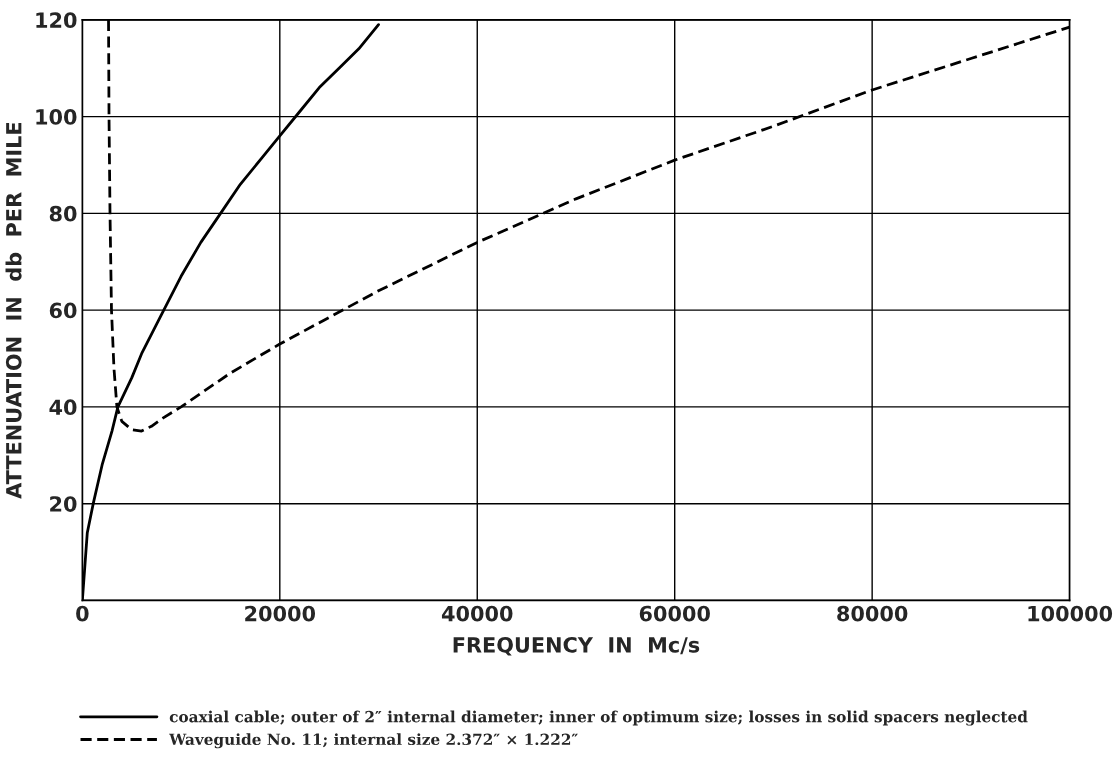 The height and width of the screenshot is (762, 1113). What do you see at coordinates (674, 613) in the screenshot?
I see `x-tick-label: 60000` at bounding box center [674, 613].